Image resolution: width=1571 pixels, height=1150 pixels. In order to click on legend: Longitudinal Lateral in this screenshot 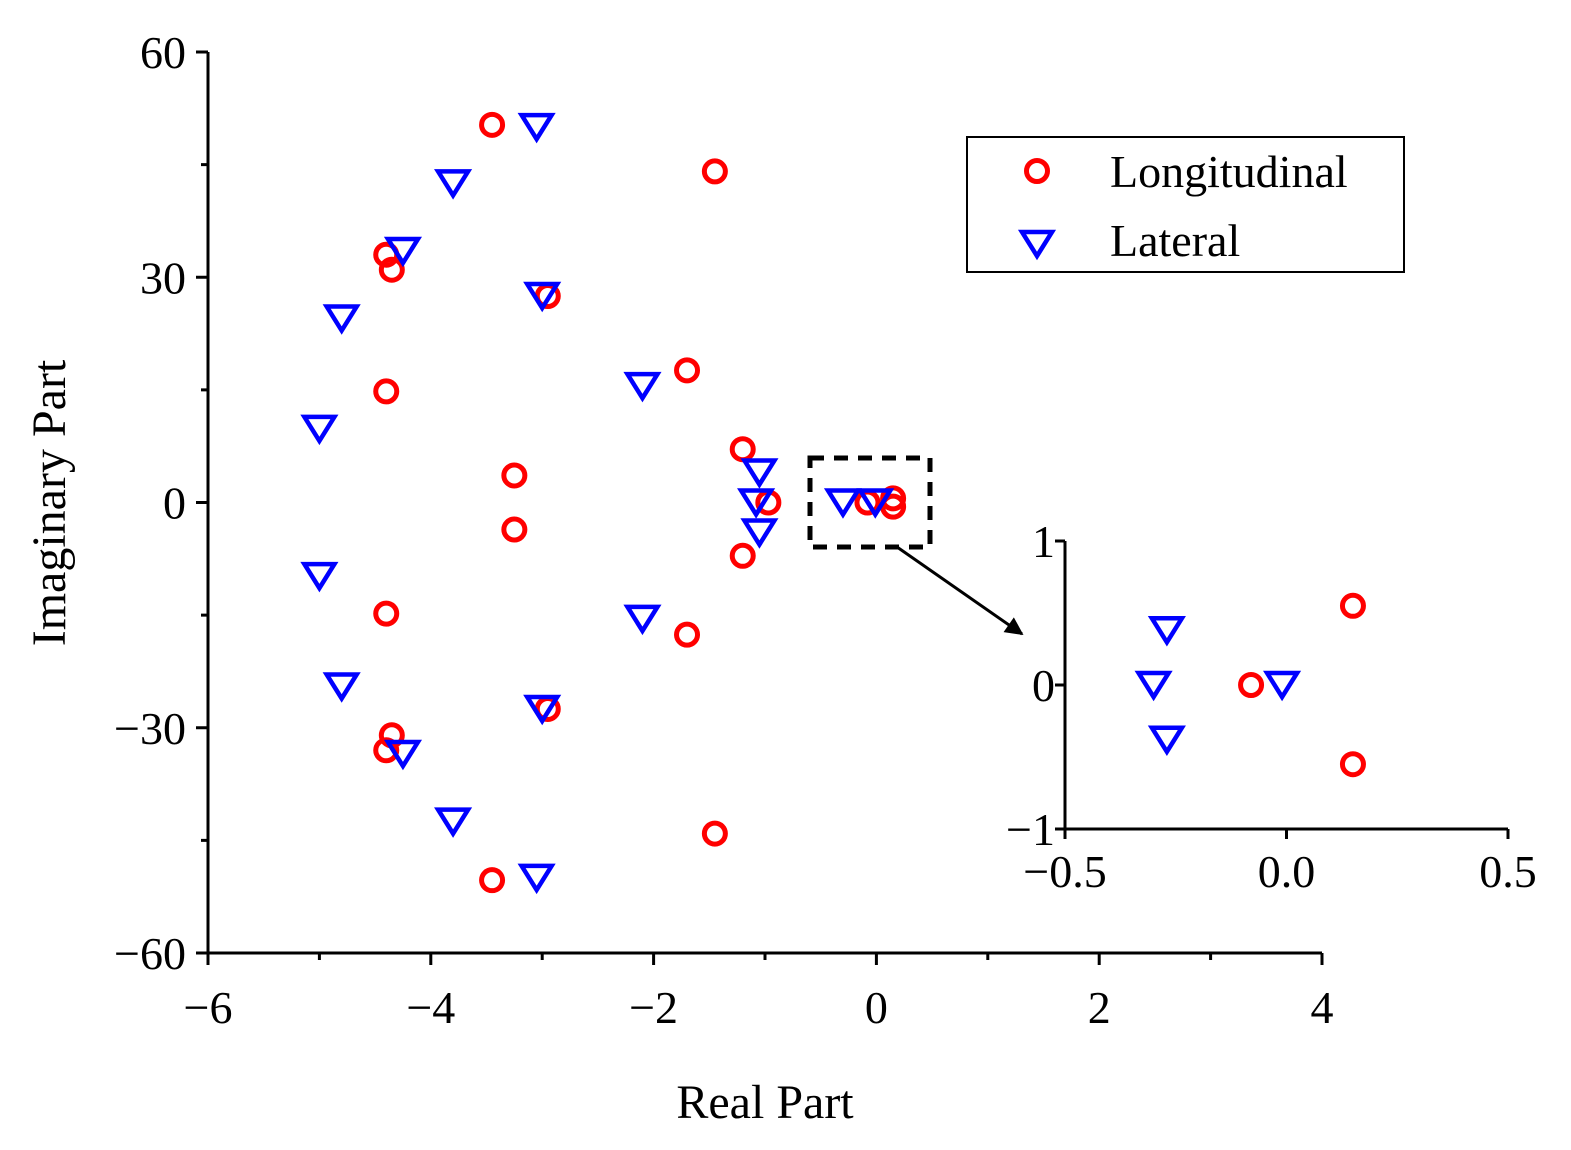, I will do `click(1185, 204)`.